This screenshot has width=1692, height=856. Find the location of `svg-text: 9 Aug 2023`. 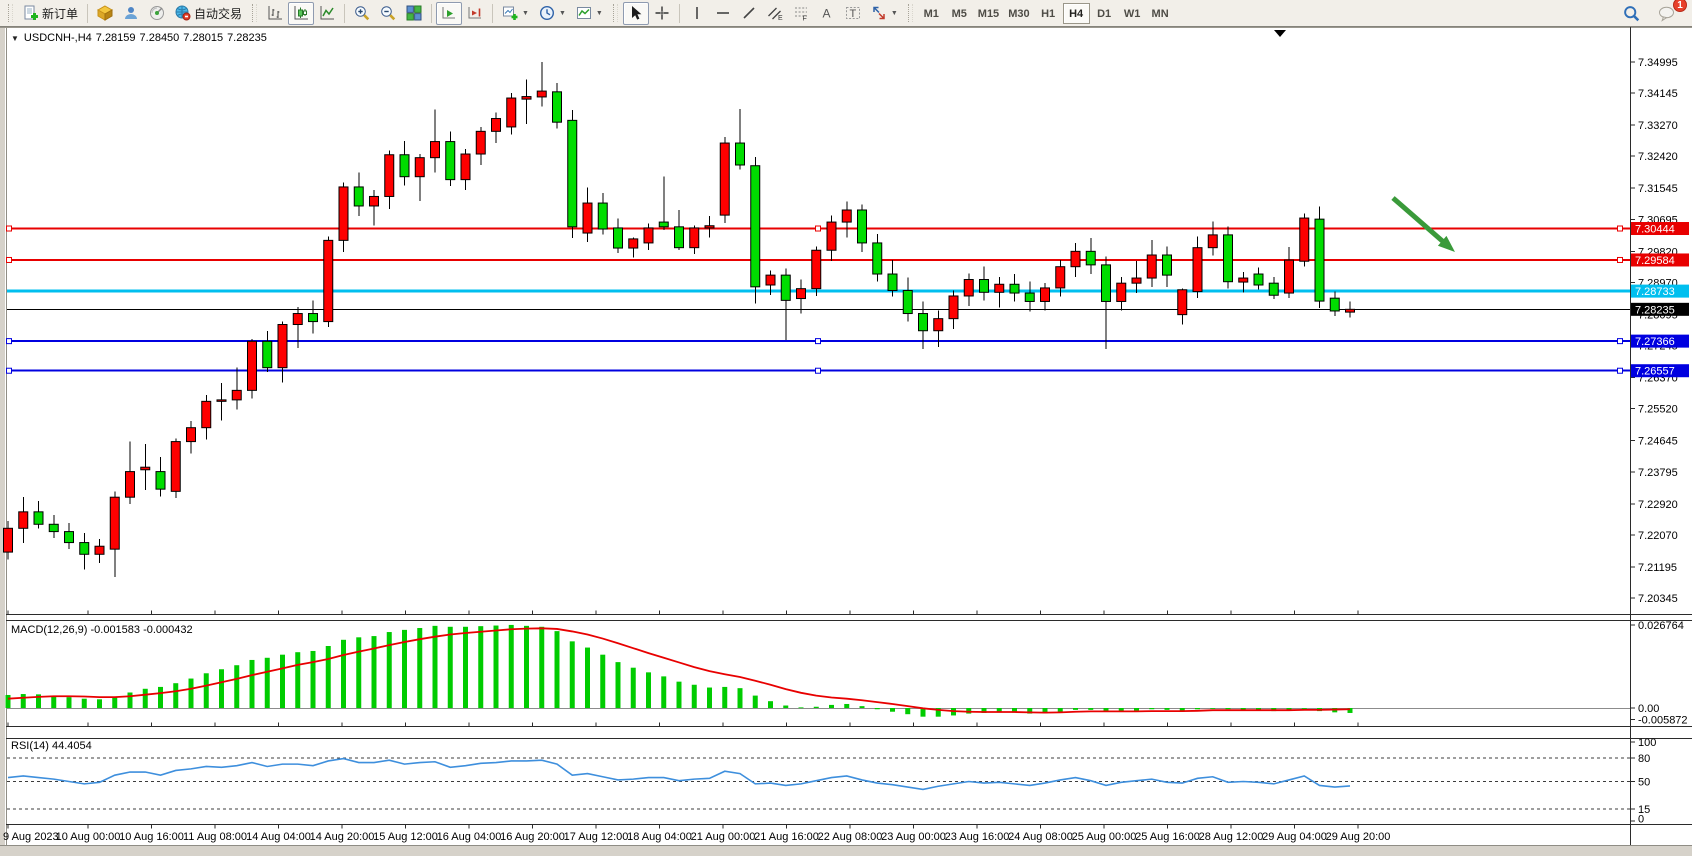

svg-text: 9 Aug 2023 is located at coordinates (31, 837).